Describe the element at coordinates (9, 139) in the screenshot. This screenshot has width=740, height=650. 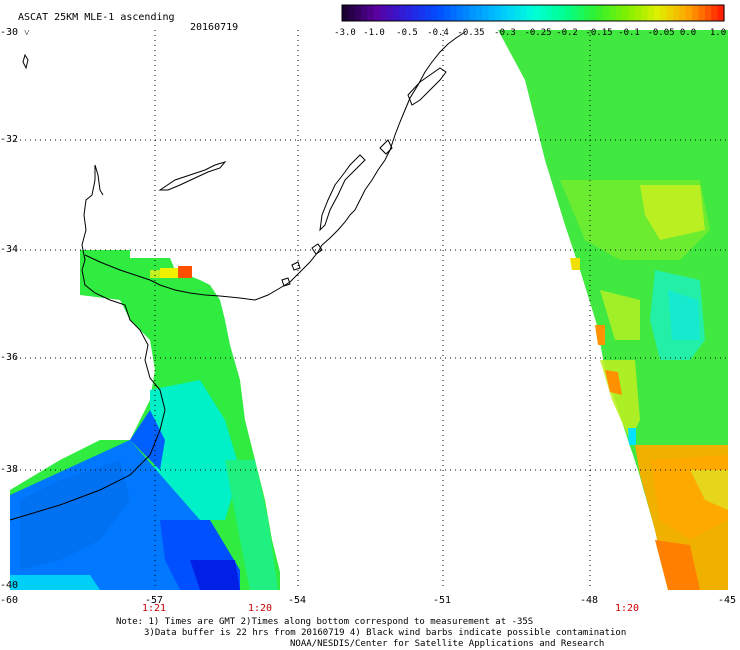
I see `lat-label-32: -32` at that location.